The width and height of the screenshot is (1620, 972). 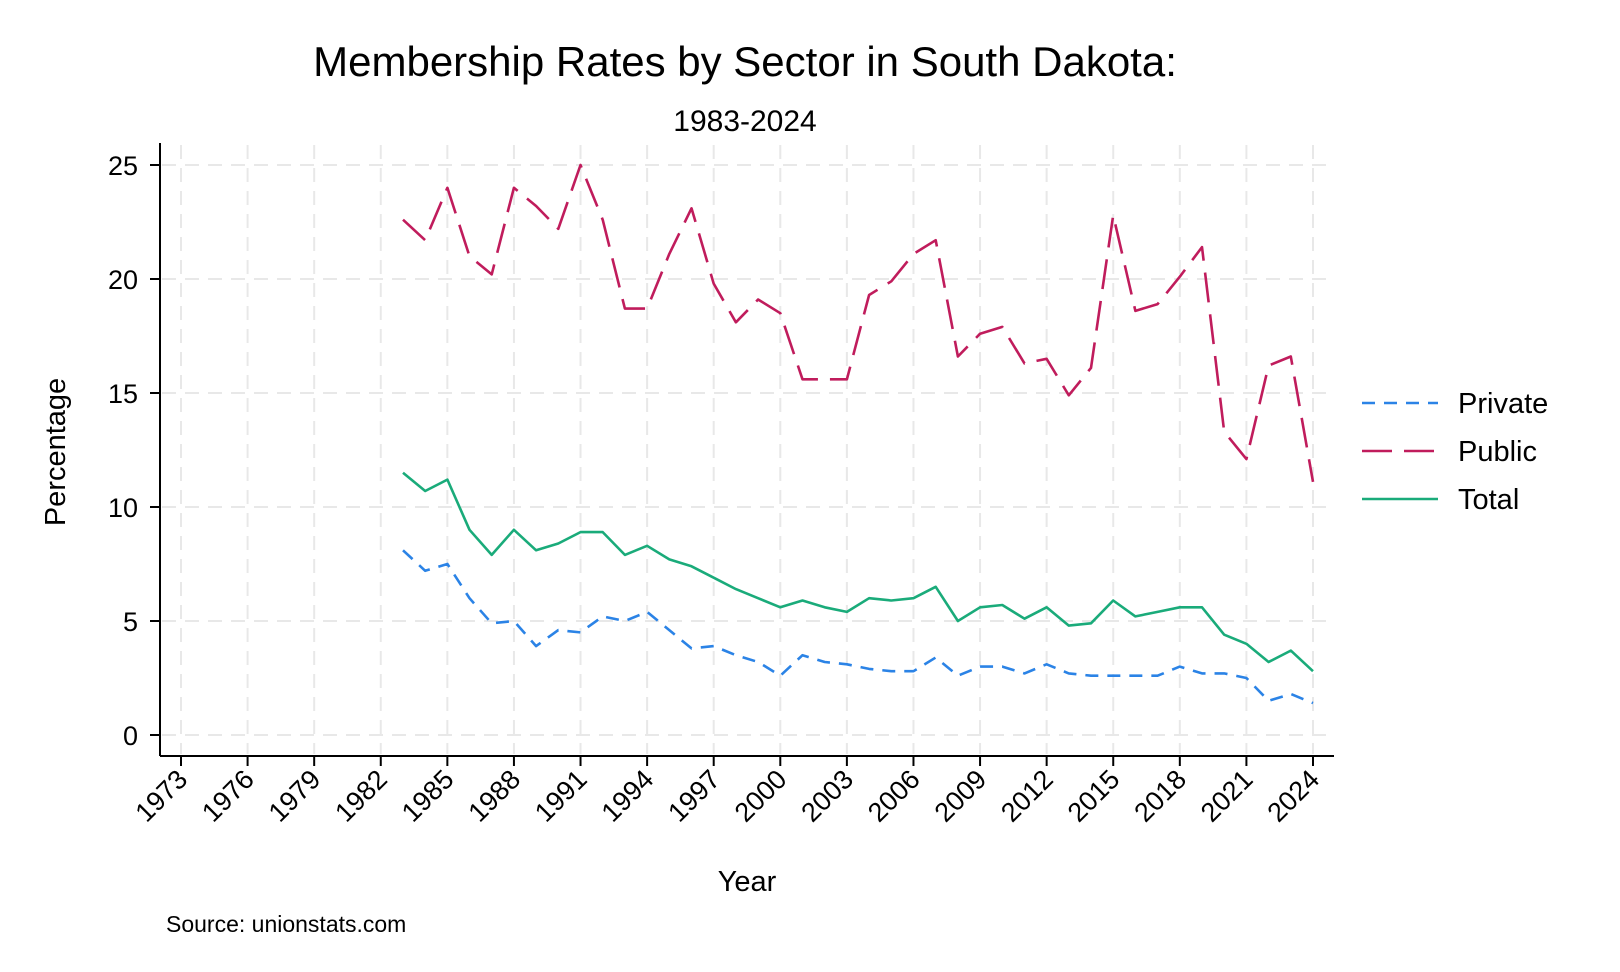 What do you see at coordinates (228, 796) in the screenshot?
I see `x-tick-label-1976: 1976` at bounding box center [228, 796].